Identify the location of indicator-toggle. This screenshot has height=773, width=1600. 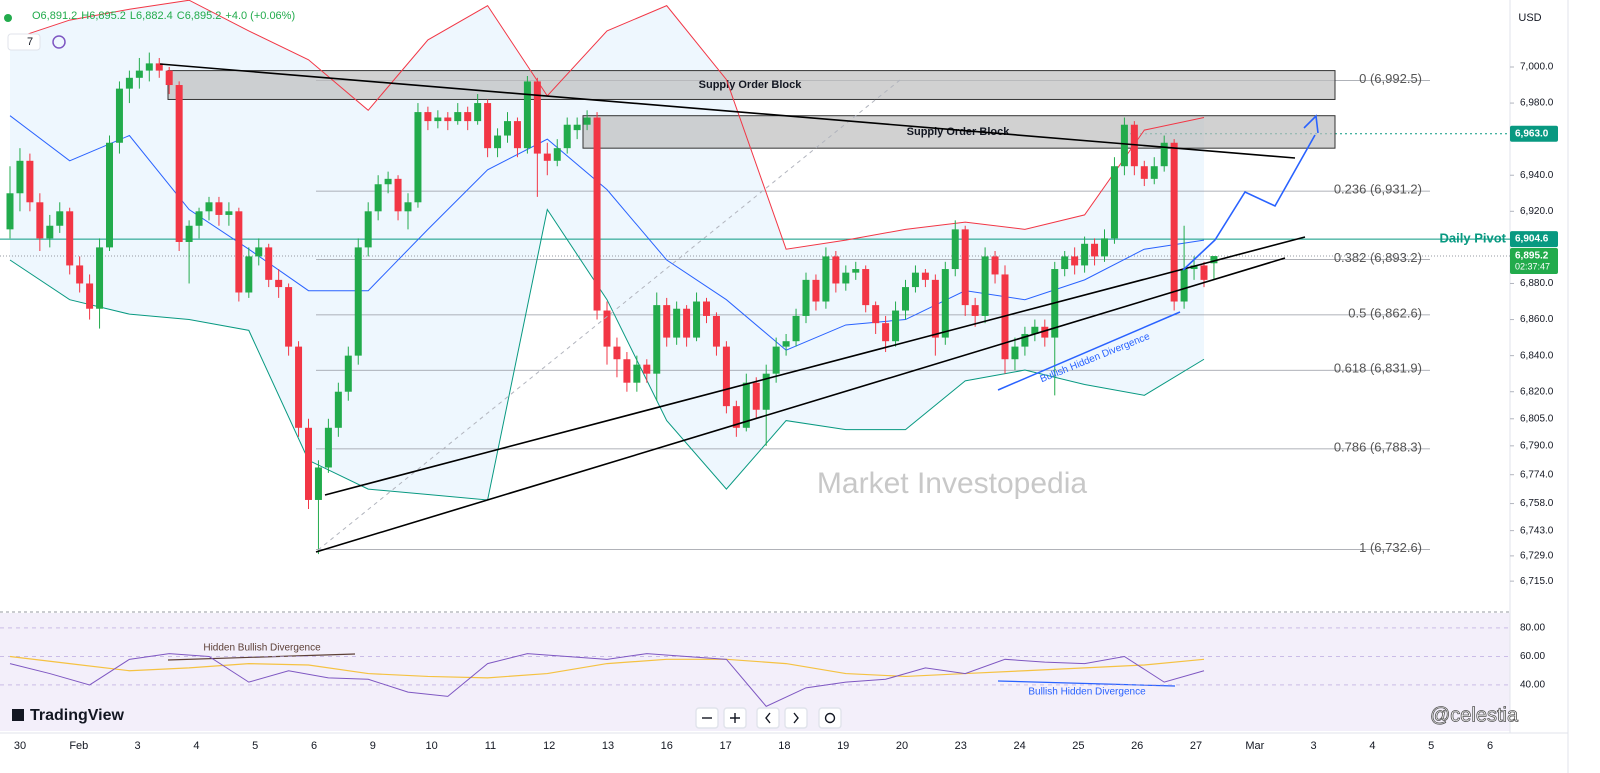
(24, 42).